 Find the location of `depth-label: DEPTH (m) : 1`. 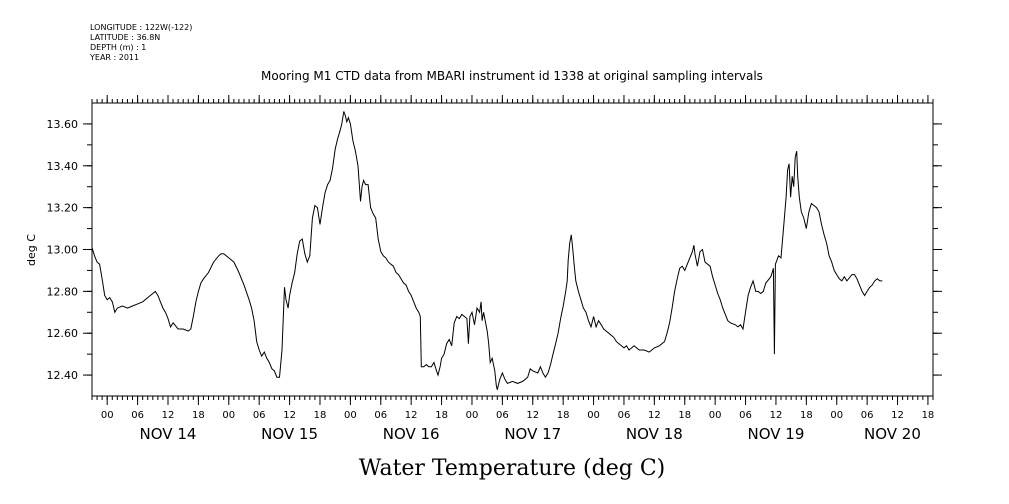

depth-label: DEPTH (m) : 1 is located at coordinates (118, 47).